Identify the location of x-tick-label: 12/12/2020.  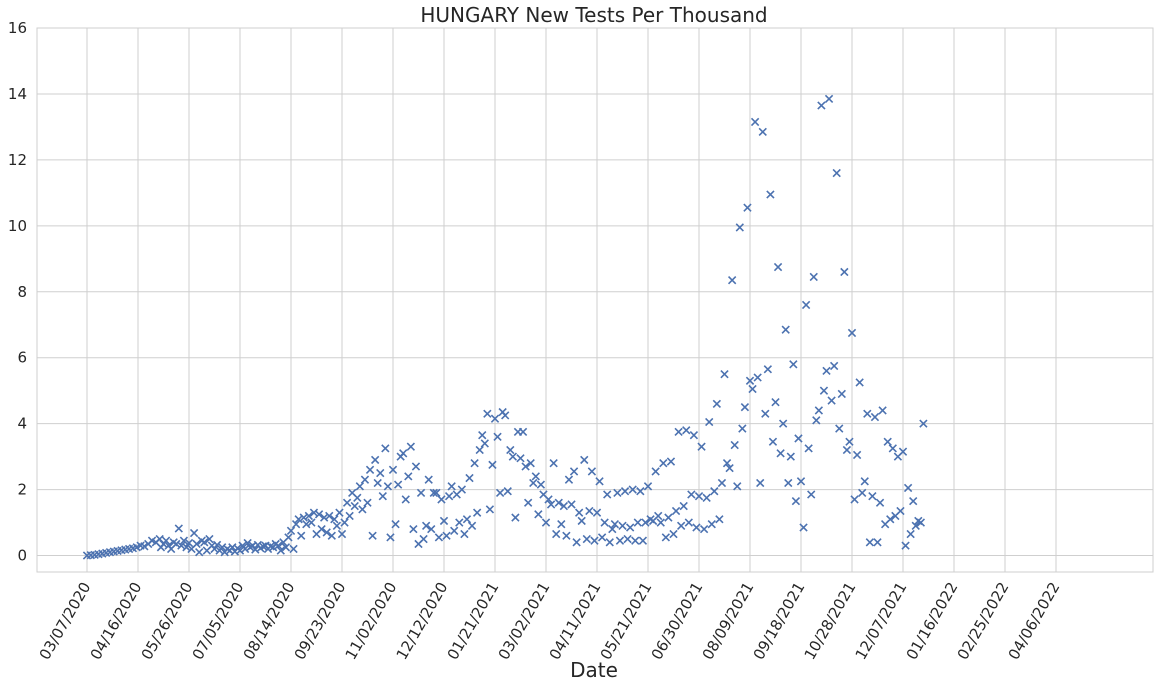
(422, 621).